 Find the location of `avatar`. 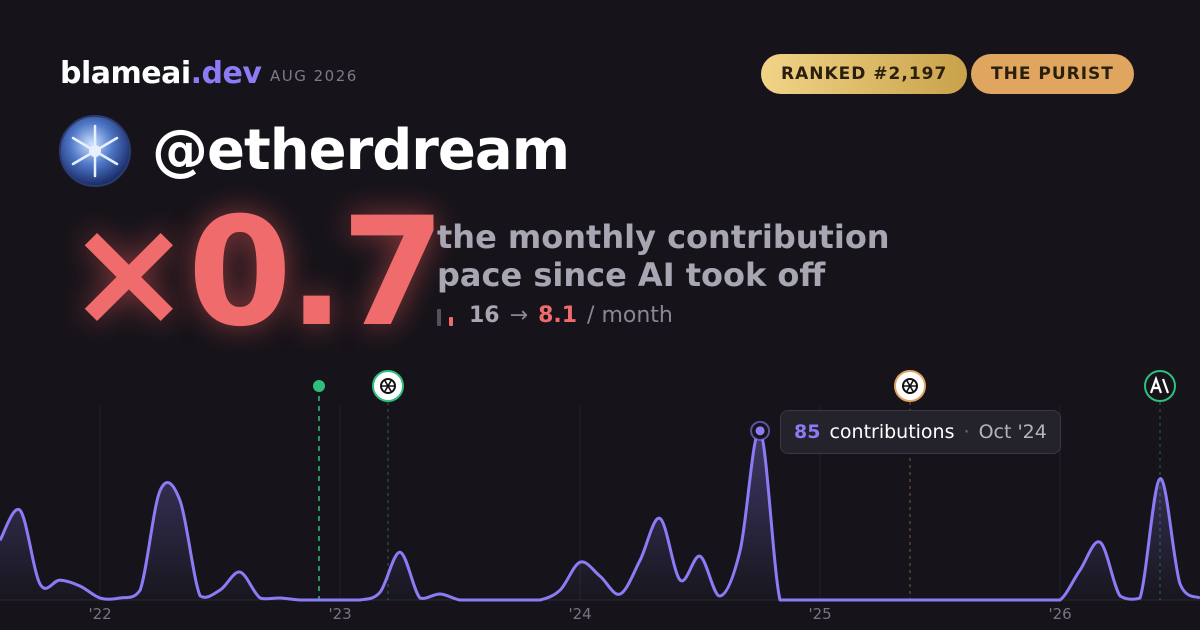

avatar is located at coordinates (95, 151).